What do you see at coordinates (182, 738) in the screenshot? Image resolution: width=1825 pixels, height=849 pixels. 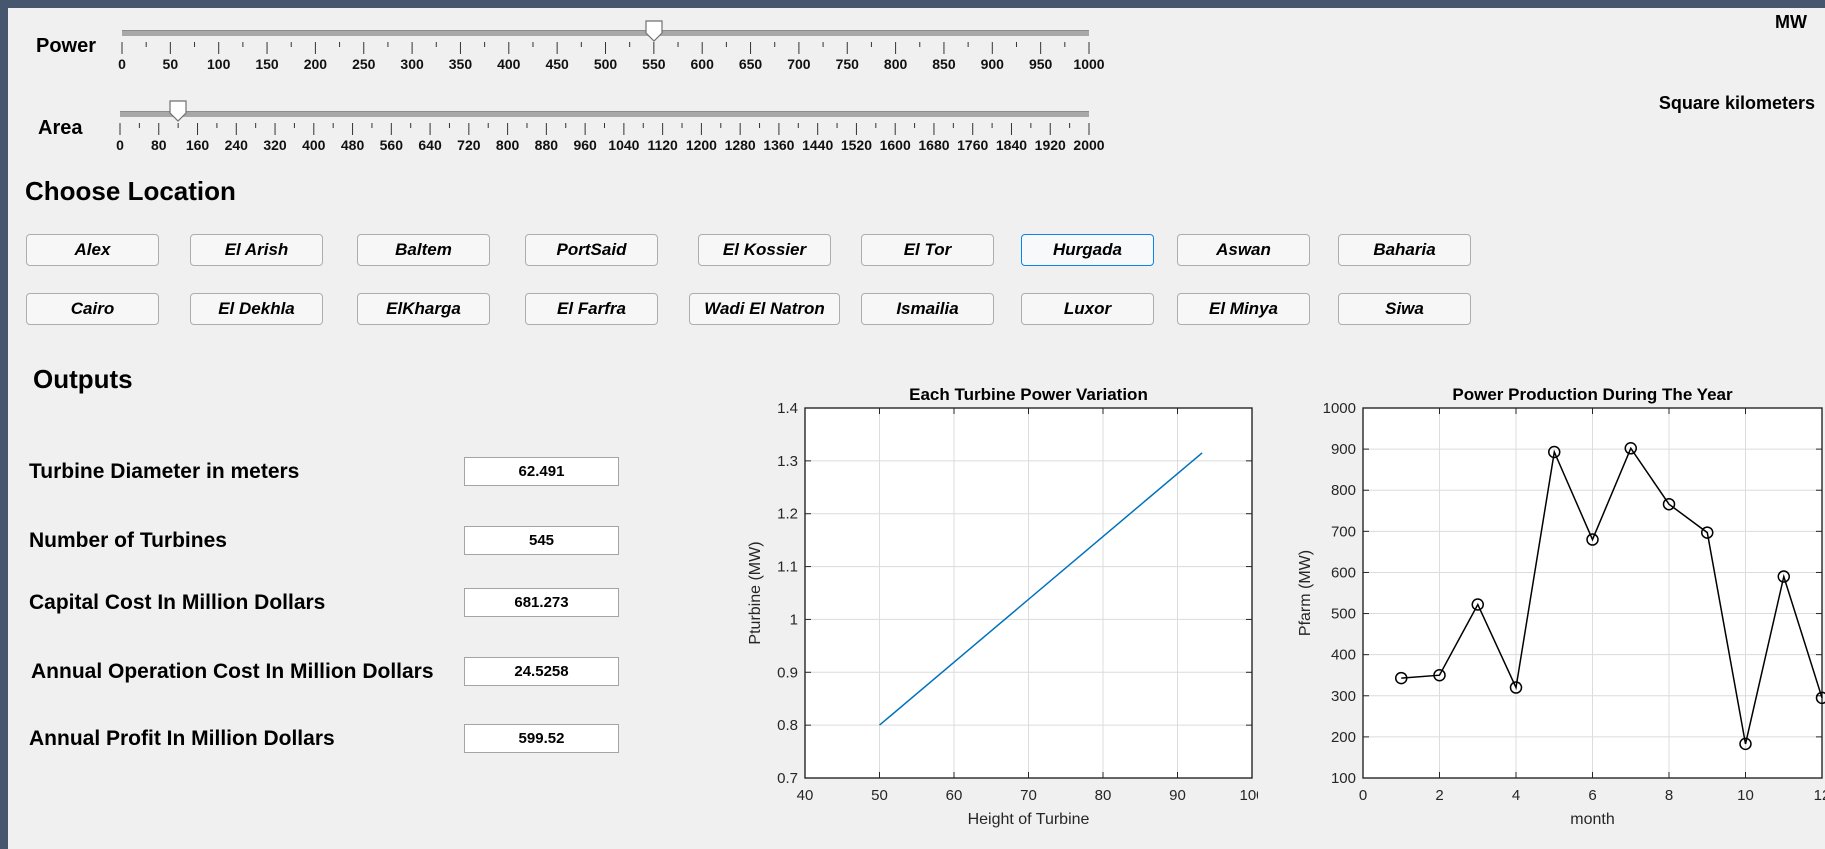 I see `output-label: Annual Profit In Million Dollars` at bounding box center [182, 738].